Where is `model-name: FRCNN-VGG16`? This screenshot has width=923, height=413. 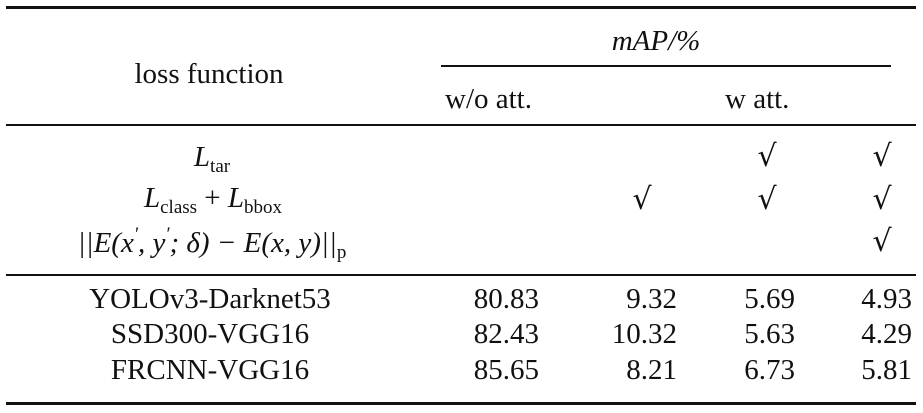
model-name: FRCNN-VGG16 is located at coordinates (210, 370).